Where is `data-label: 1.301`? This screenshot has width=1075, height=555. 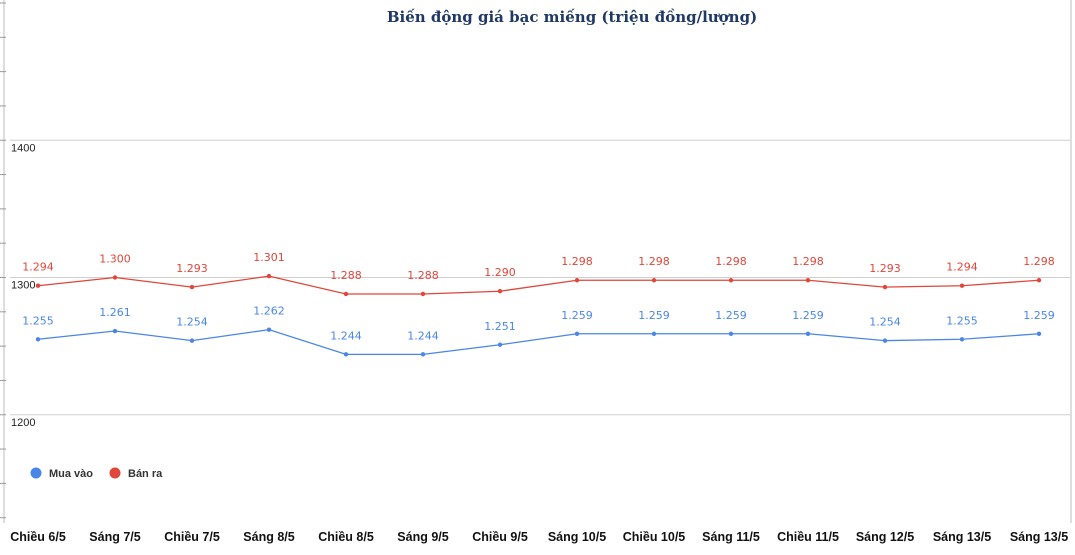
data-label: 1.301 is located at coordinates (269, 257).